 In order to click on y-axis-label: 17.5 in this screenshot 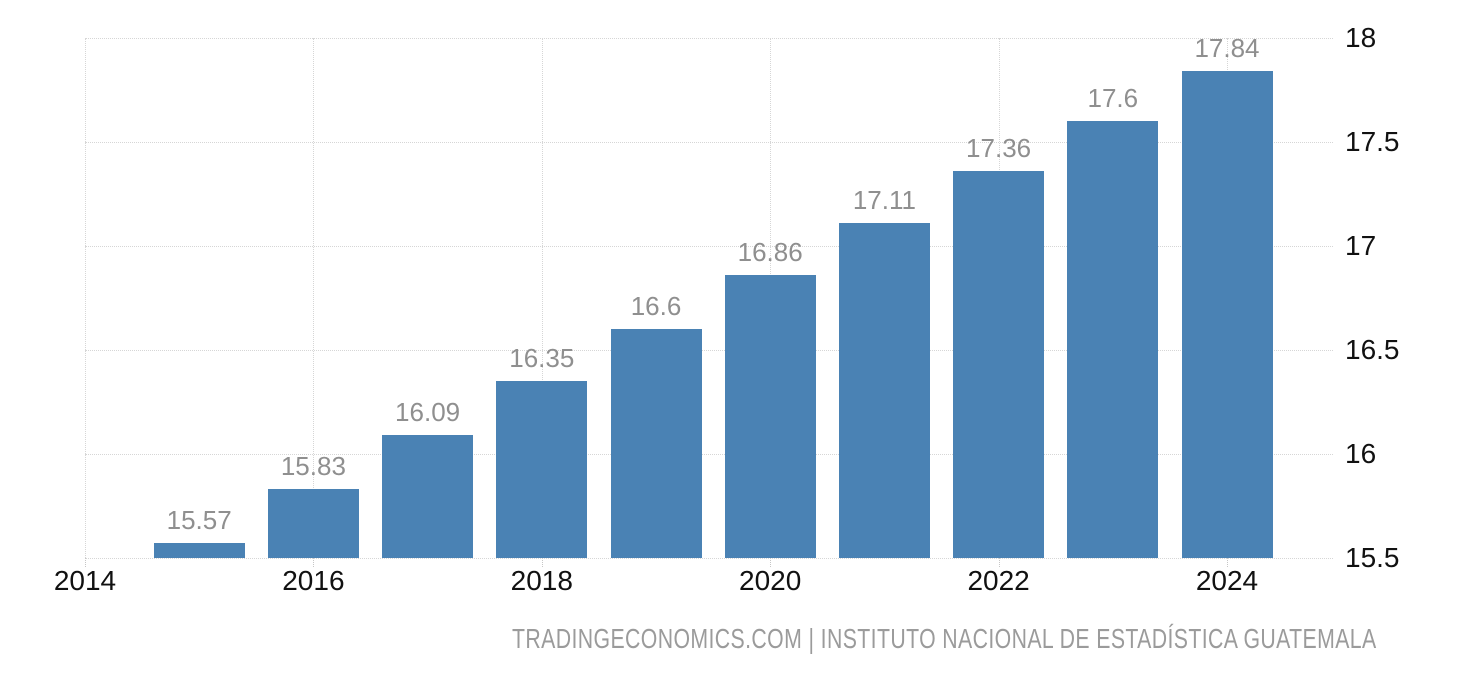, I will do `click(1372, 141)`.